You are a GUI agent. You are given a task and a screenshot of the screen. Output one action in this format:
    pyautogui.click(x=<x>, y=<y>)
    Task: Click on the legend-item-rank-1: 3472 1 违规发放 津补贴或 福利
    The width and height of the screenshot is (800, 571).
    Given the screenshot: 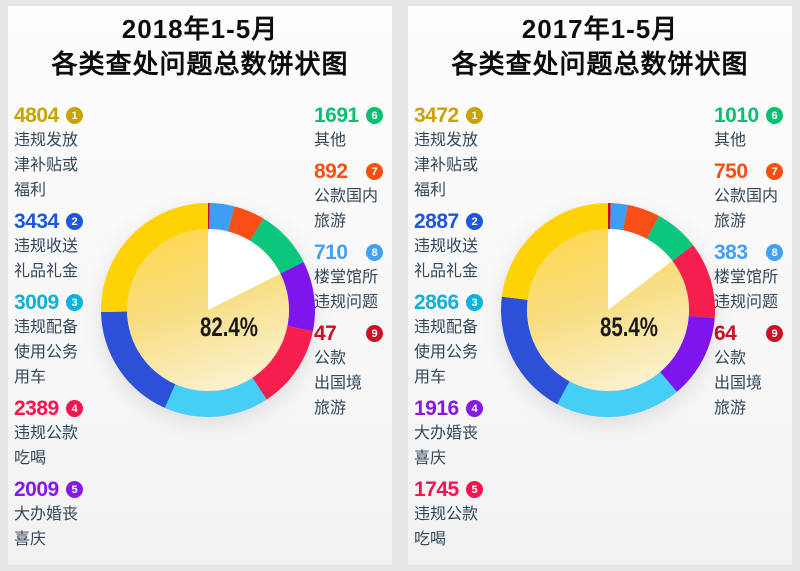 What is the action you would take?
    pyautogui.click(x=462, y=153)
    